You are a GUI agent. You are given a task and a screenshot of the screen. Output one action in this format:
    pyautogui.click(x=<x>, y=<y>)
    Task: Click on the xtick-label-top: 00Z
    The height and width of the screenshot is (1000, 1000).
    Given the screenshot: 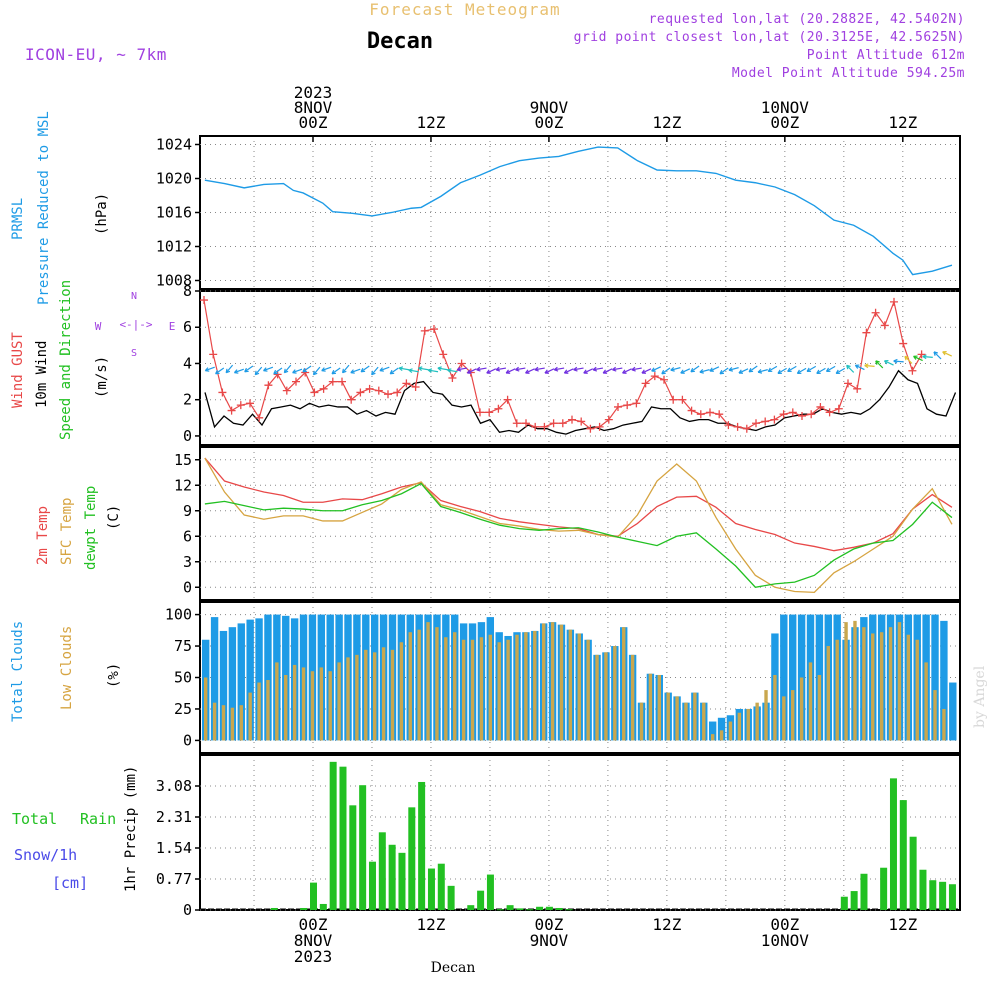 What is the action you would take?
    pyautogui.click(x=313, y=122)
    